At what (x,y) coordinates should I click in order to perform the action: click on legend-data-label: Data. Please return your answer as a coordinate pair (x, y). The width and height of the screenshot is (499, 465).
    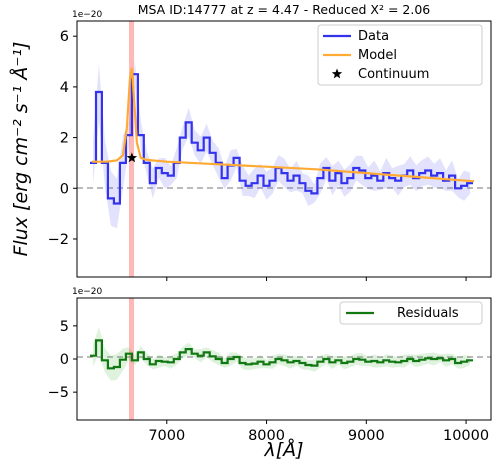
    Looking at the image, I should click on (373, 36).